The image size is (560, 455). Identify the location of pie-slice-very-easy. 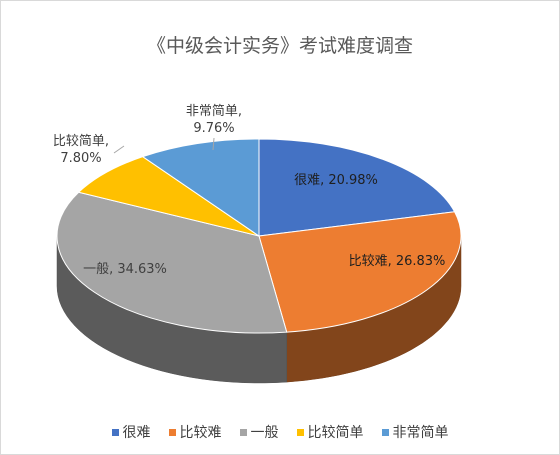
(200, 187).